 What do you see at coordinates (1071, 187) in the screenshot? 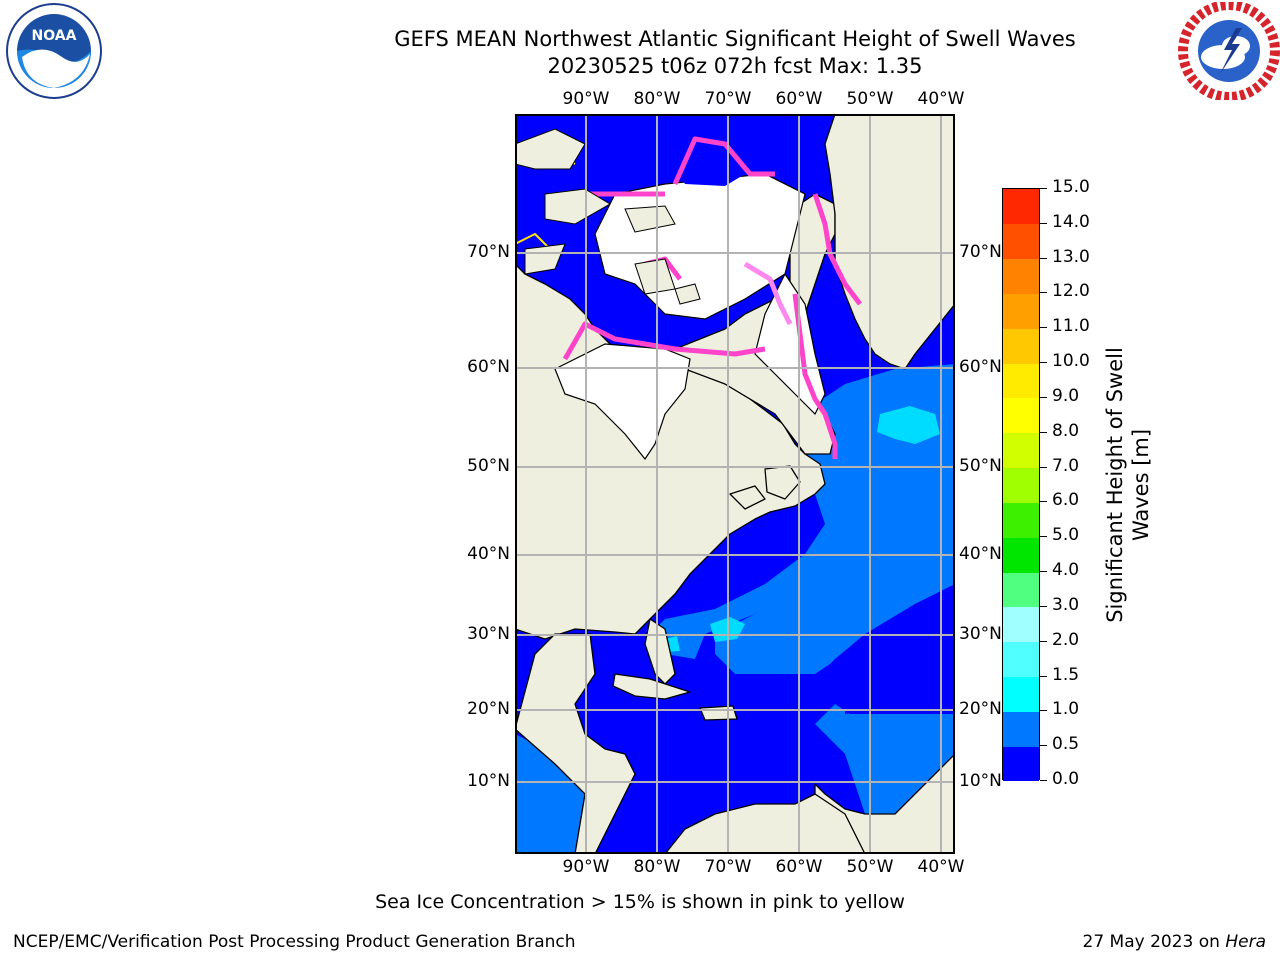
I see `colorbar-tick-label: 15.0` at bounding box center [1071, 187].